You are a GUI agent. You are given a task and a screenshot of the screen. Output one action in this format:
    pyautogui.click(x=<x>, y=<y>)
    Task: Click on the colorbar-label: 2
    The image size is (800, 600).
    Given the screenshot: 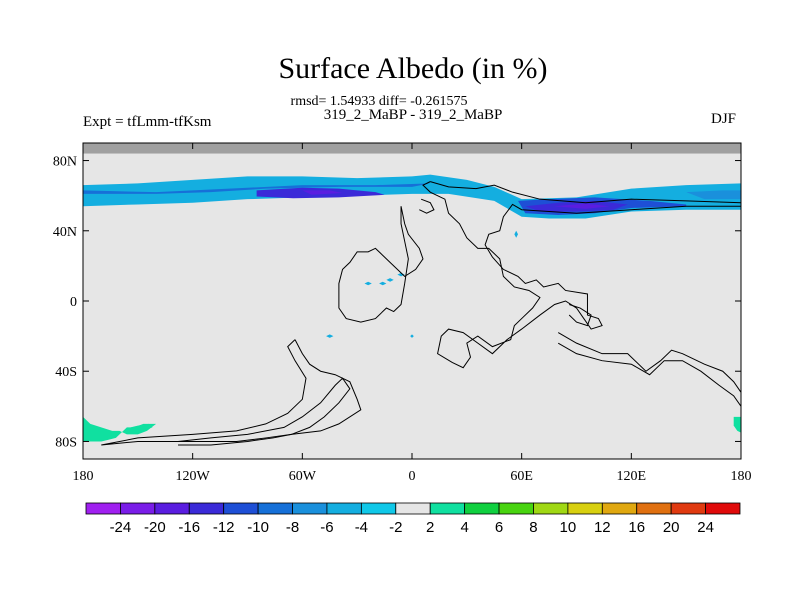 What is the action you would take?
    pyautogui.click(x=430, y=527)
    